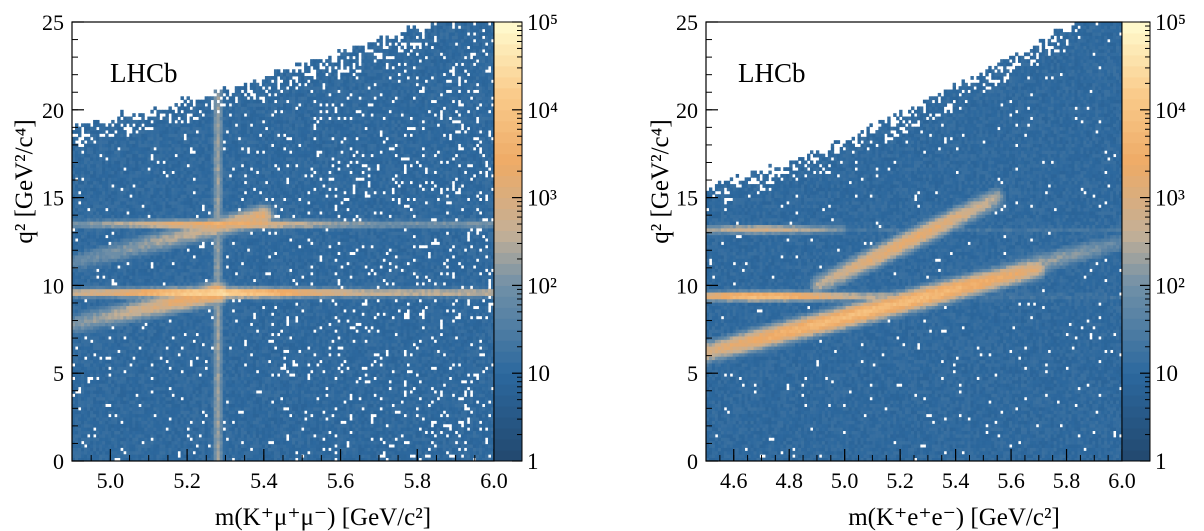  I want to click on x-tick-label: 4.8, so click(789, 480).